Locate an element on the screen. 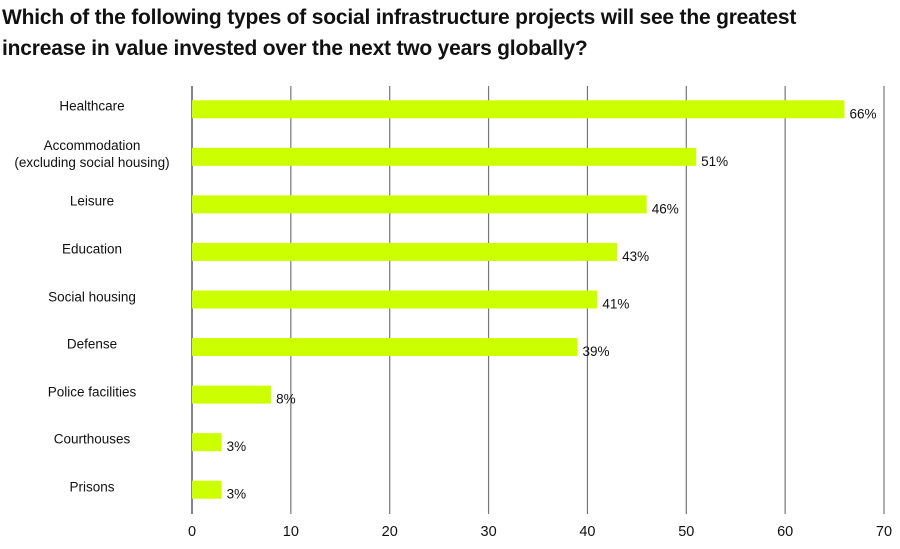  y-tick-label: Leisure is located at coordinates (92, 201).